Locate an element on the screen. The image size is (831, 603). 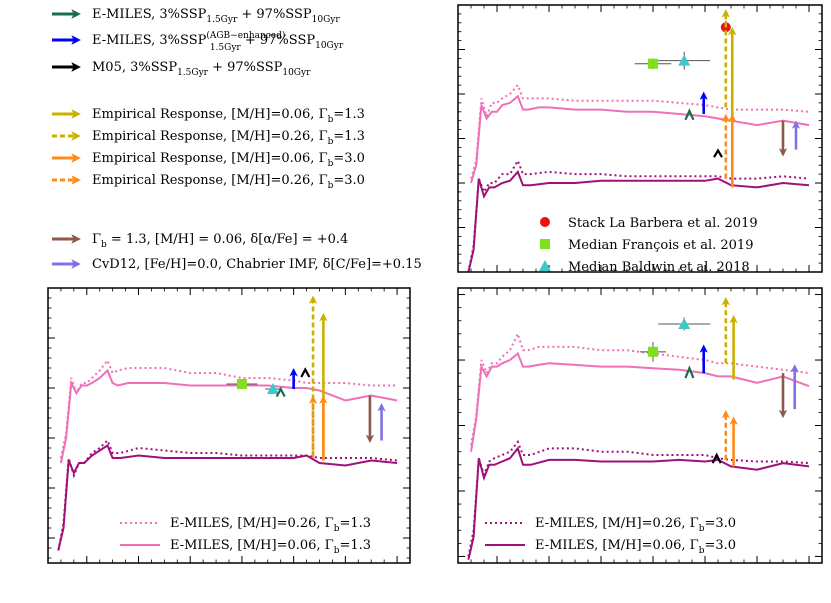
legend-label: E-MILES, [M/H]=0.06, Γb=3.0 is located at coordinates (635, 547).